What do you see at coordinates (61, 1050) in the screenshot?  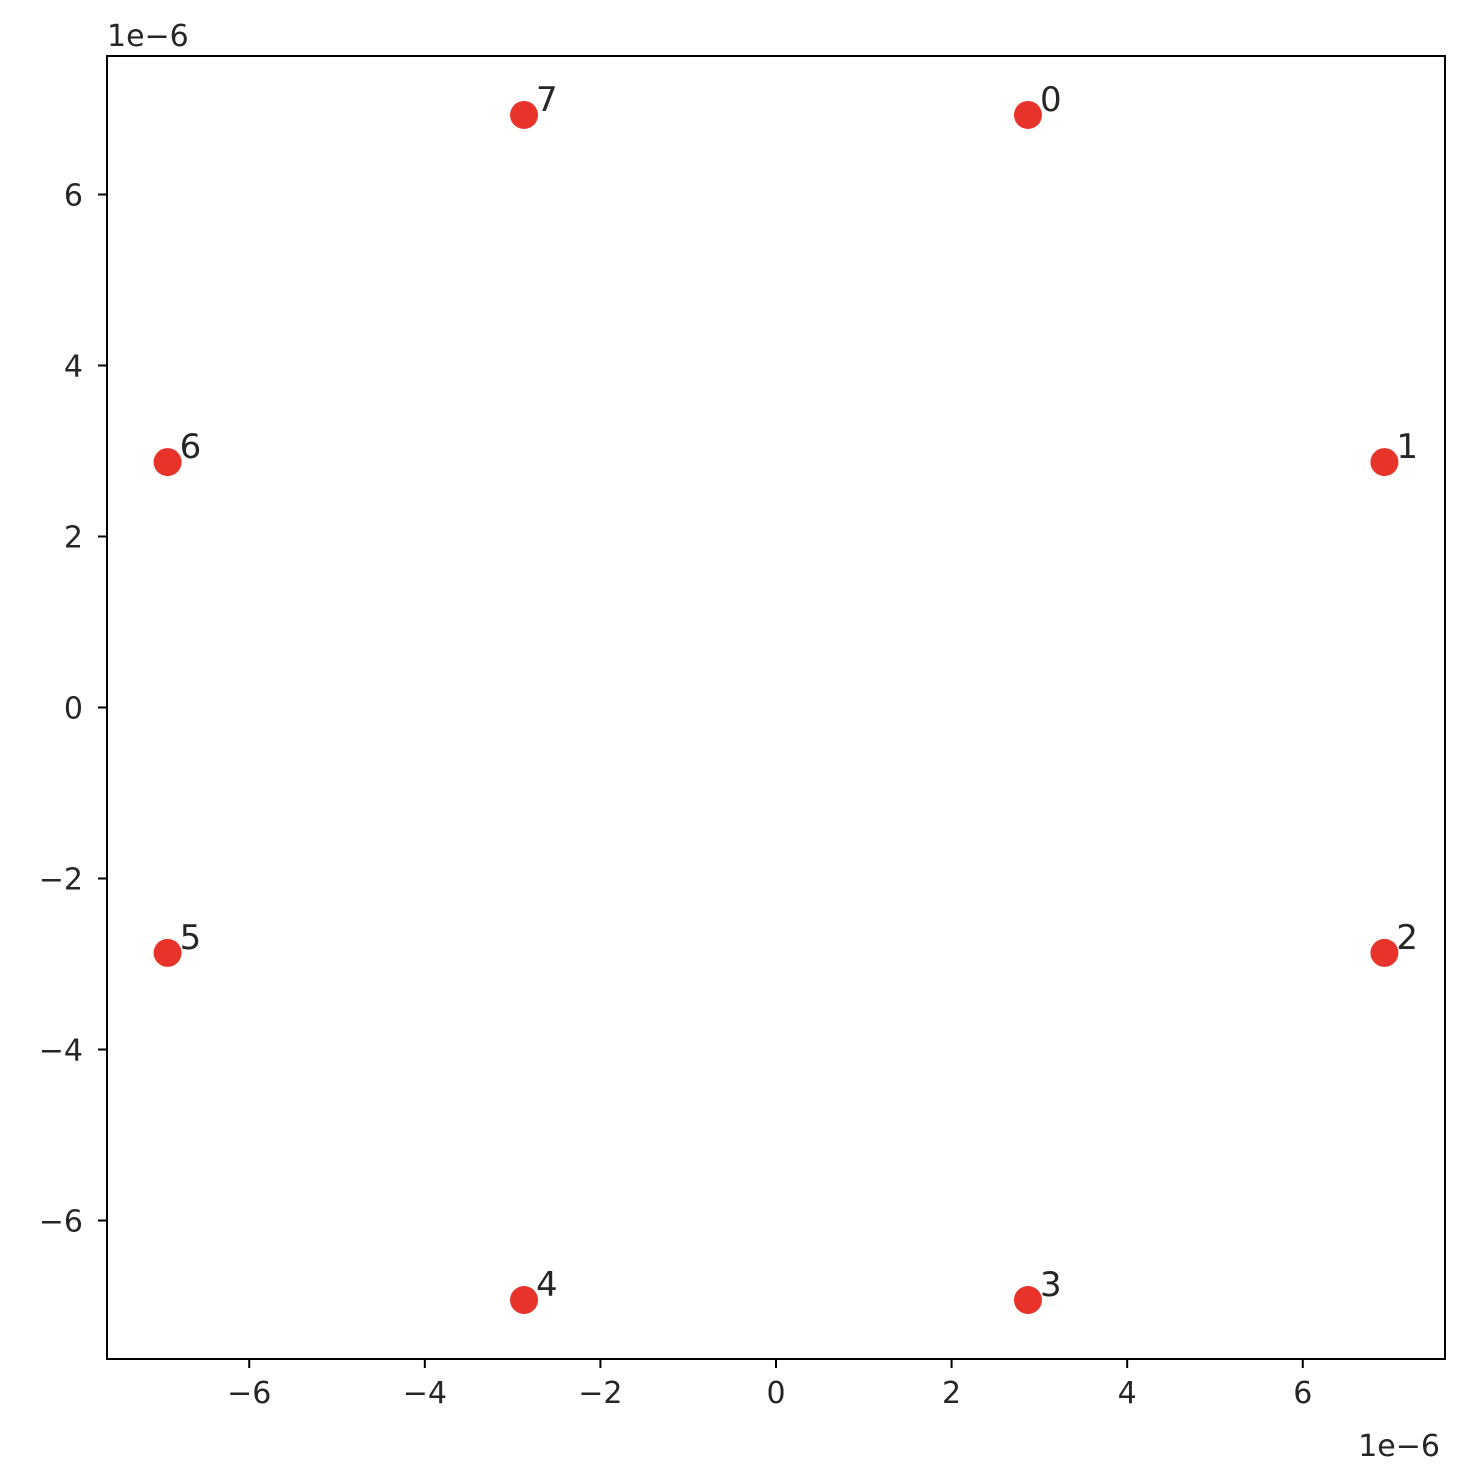 I see `y-tick-label: −4` at bounding box center [61, 1050].